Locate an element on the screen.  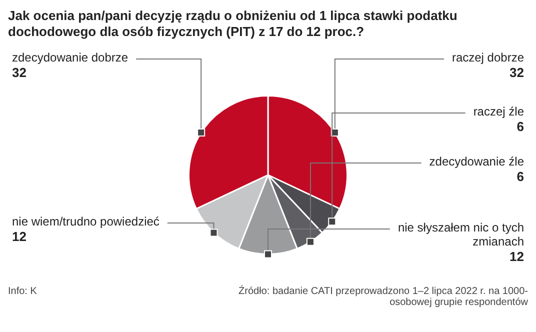
slice-label: zdecydowanie dobrze is located at coordinates (70, 57).